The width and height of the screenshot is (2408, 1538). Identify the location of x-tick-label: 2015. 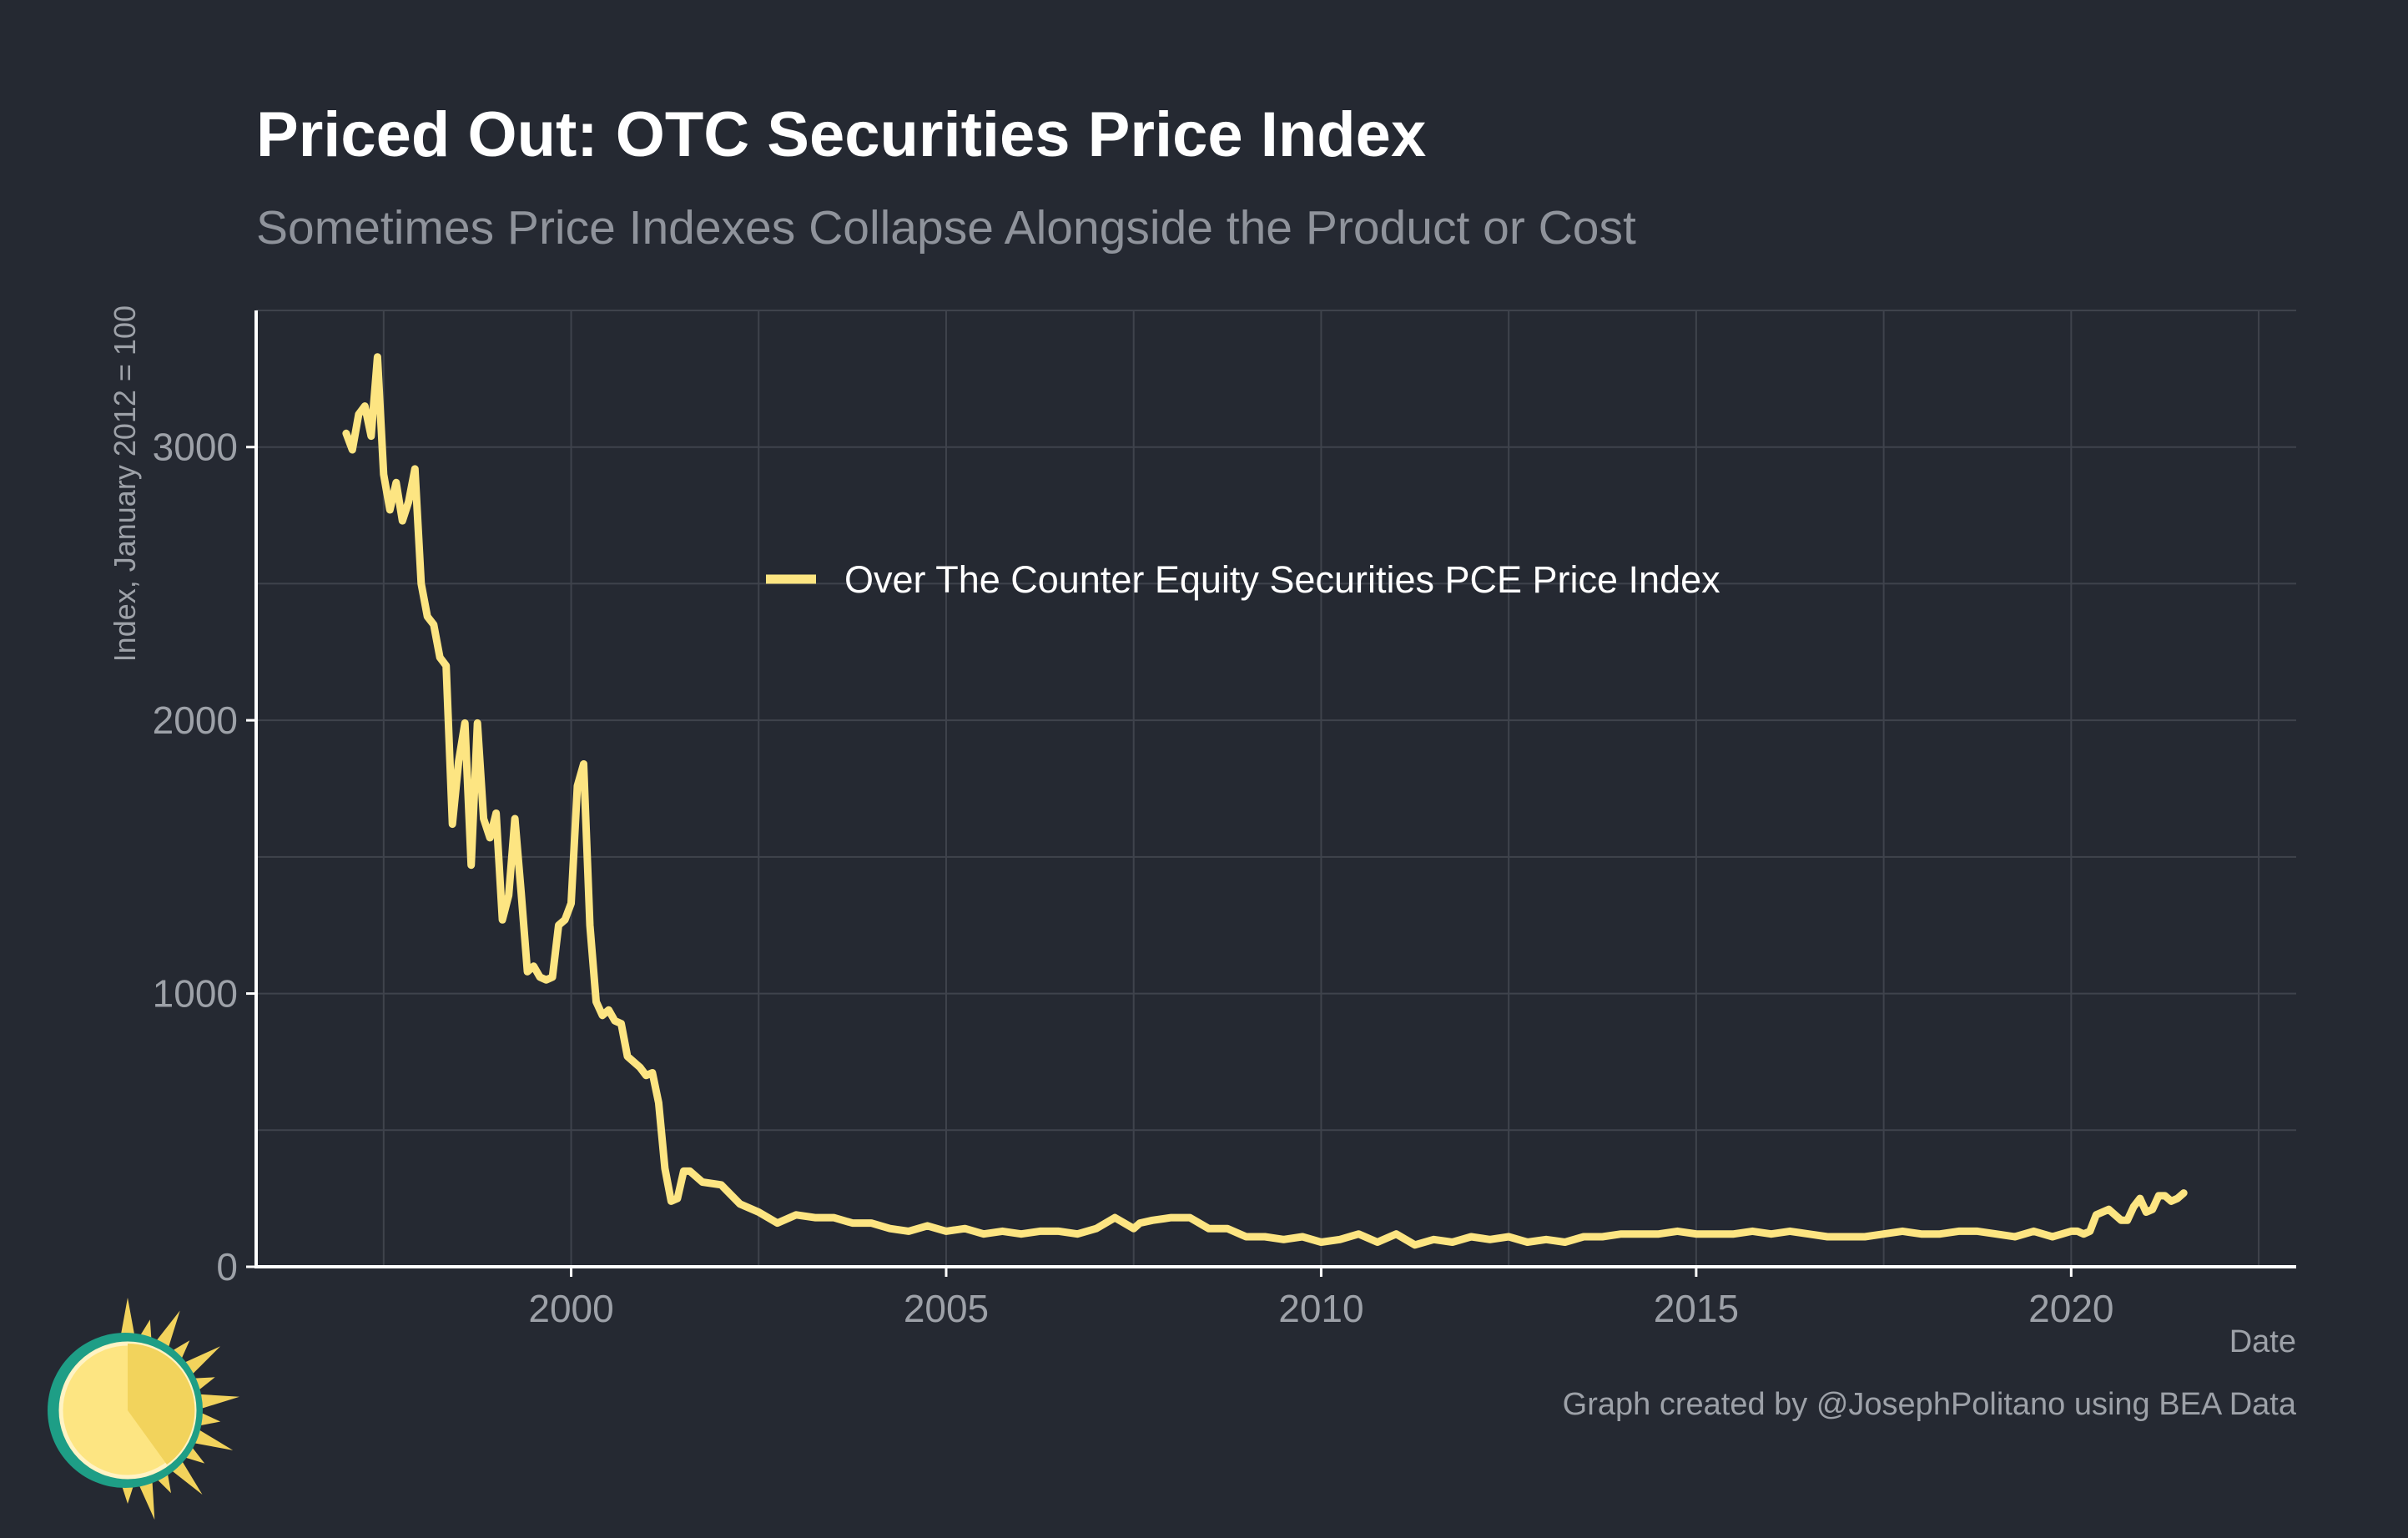
(1696, 1308).